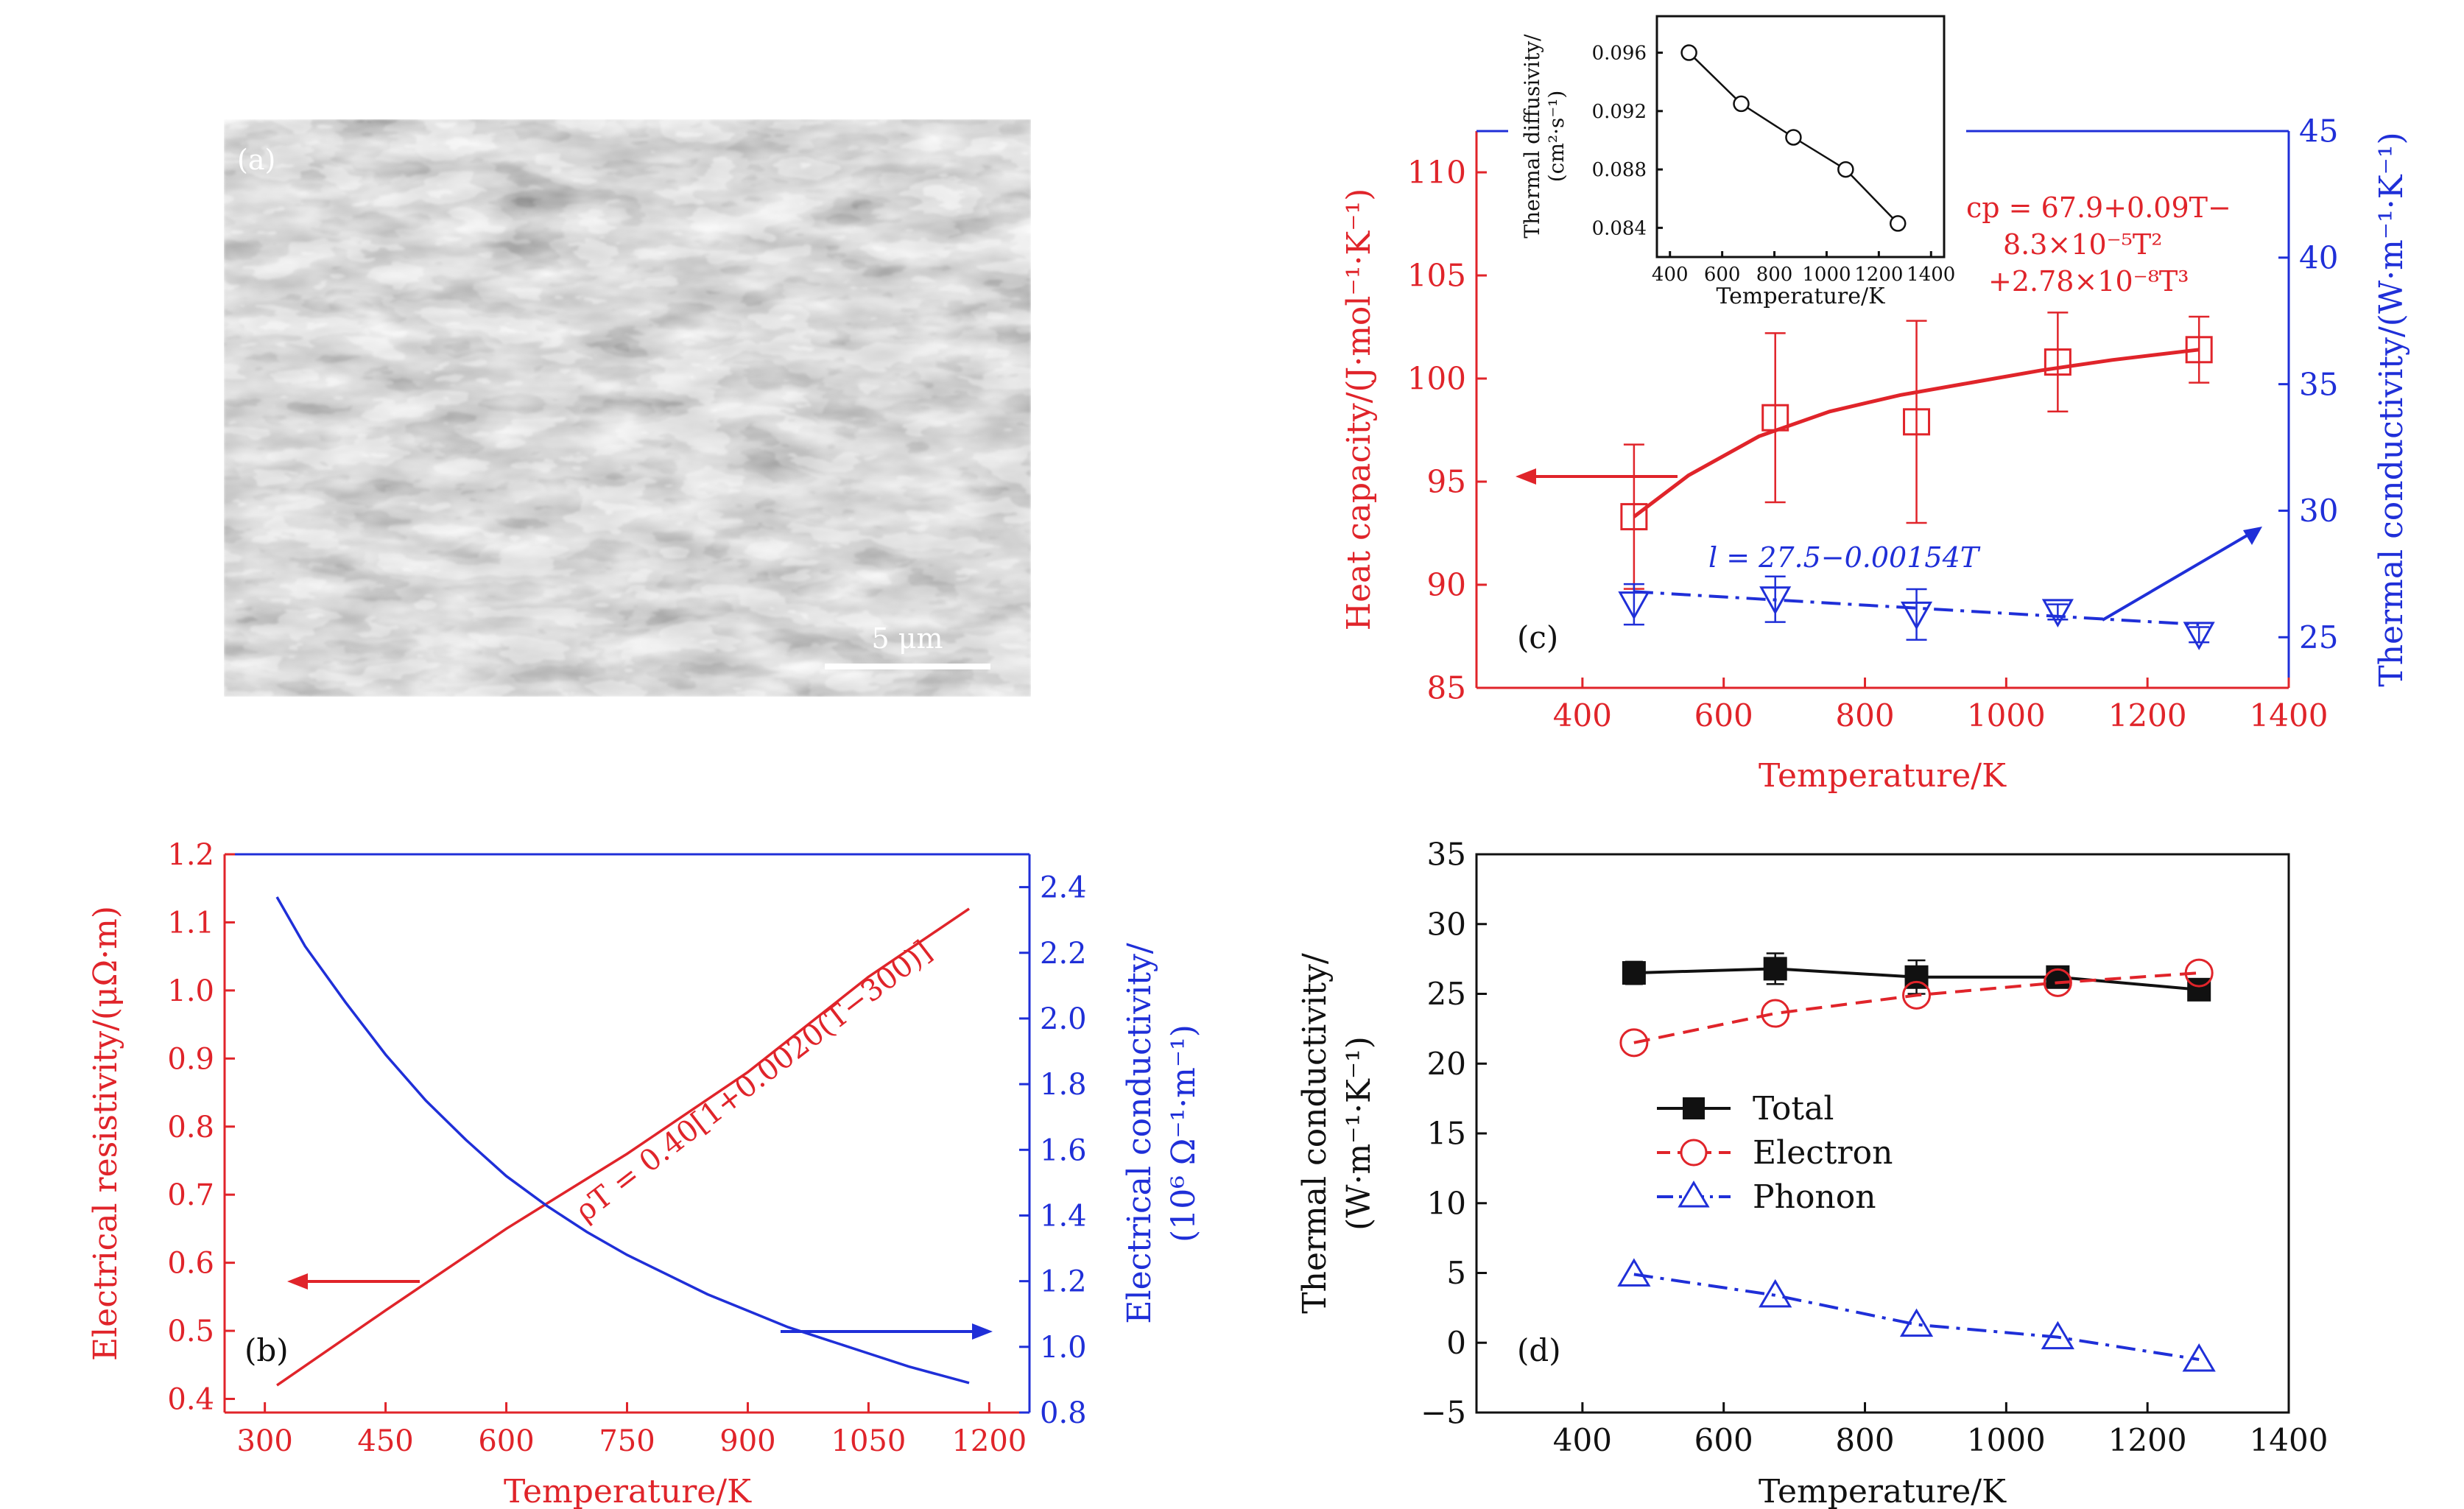 The height and width of the screenshot is (1509, 2464). I want to click on panel-b-x-tick-label: 1200, so click(989, 1441).